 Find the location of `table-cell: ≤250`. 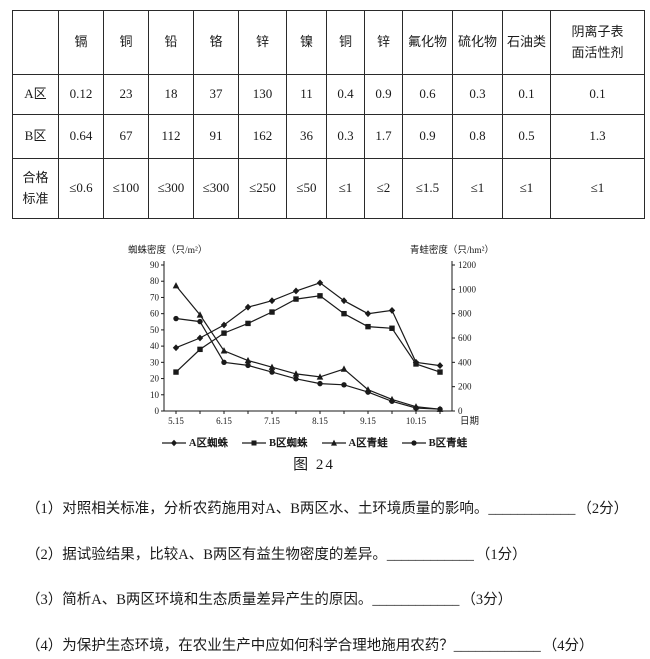

table-cell: ≤250 is located at coordinates (262, 188).